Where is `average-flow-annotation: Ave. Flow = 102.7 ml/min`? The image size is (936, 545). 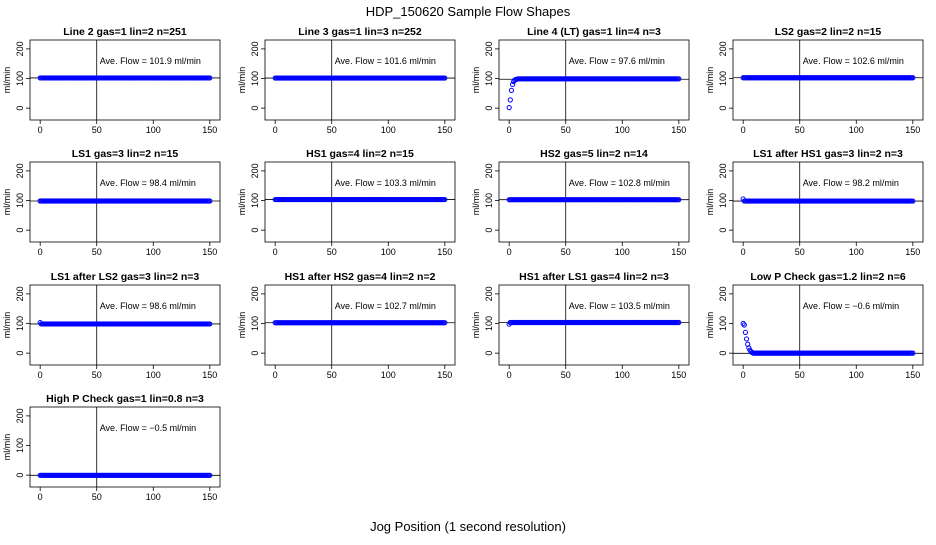 average-flow-annotation: Ave. Flow = 102.7 ml/min is located at coordinates (385, 306).